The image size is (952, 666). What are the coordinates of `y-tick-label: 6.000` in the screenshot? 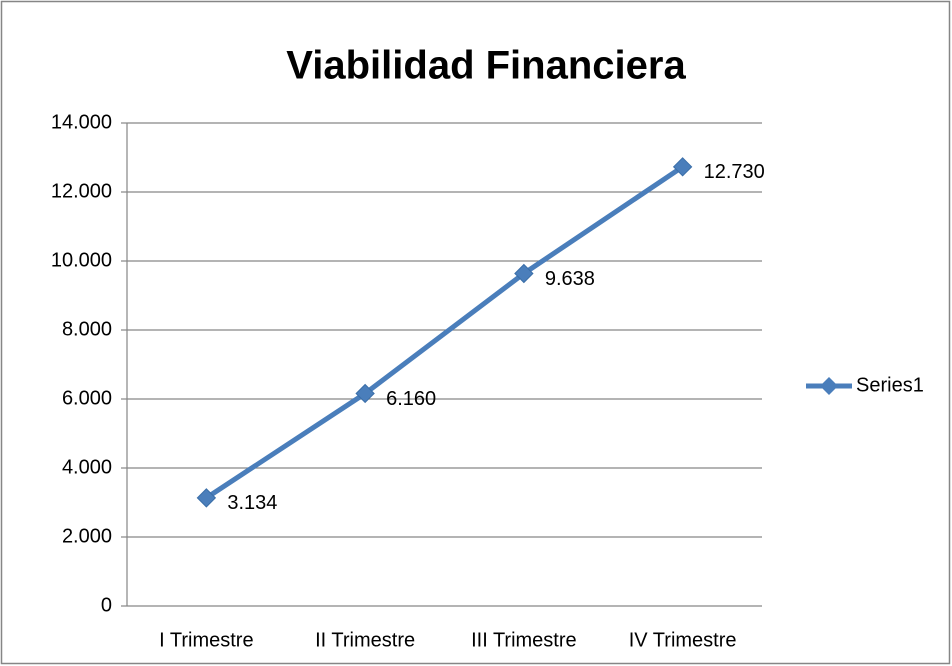 It's located at (87, 398).